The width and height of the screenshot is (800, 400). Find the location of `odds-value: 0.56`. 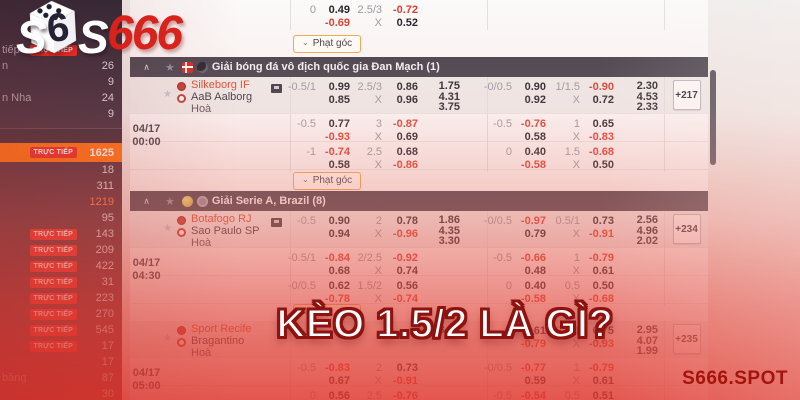

odds-value: 0.56 is located at coordinates (339, 395).